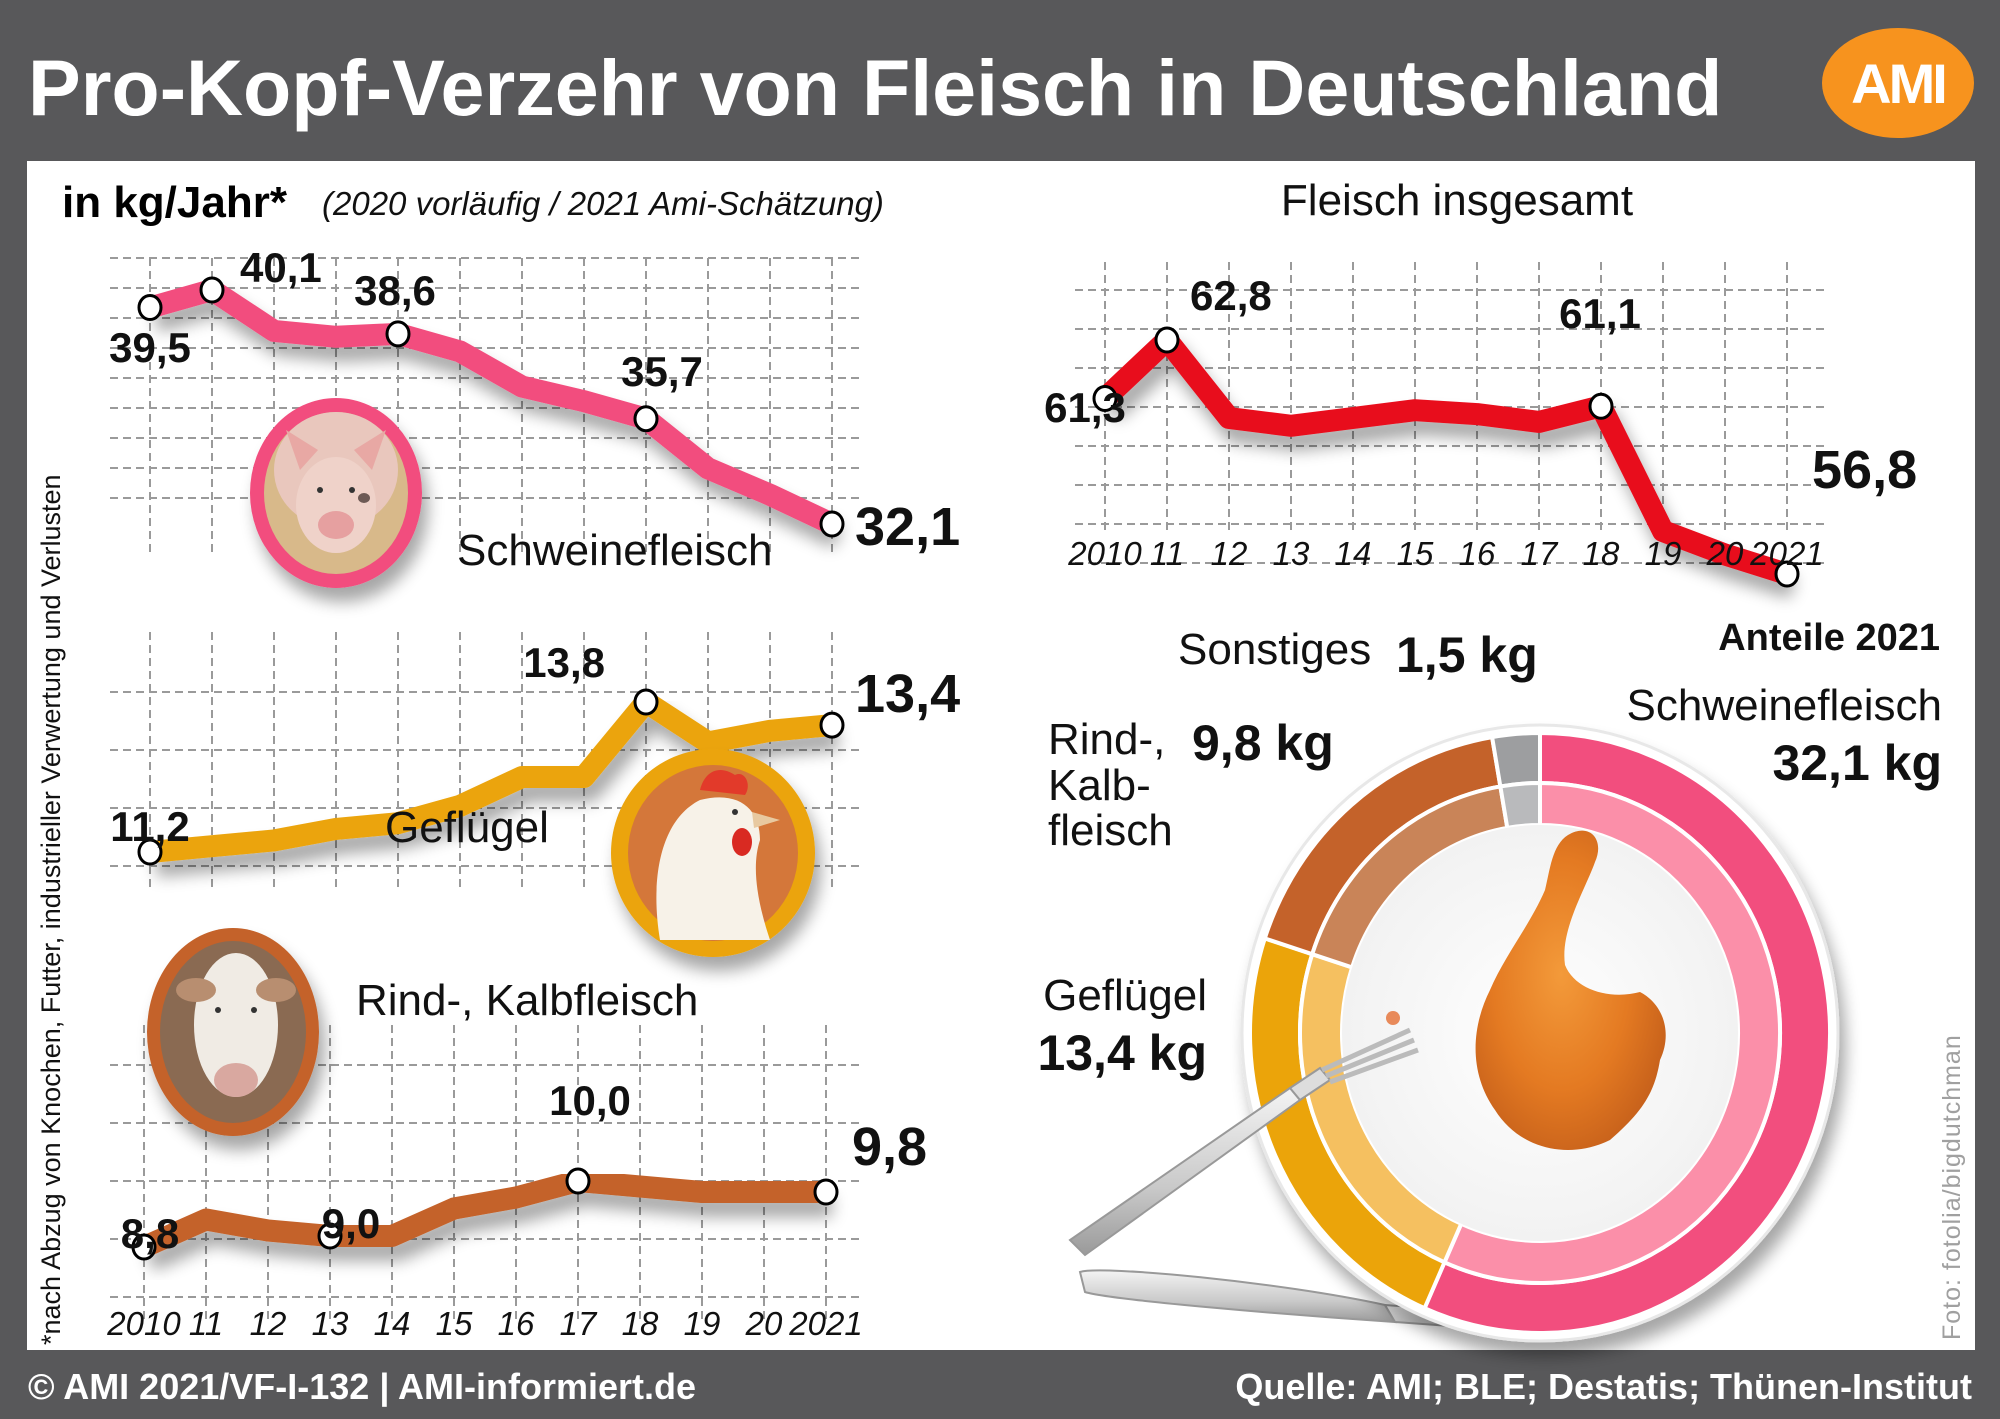 Image resolution: width=2000 pixels, height=1419 pixels. What do you see at coordinates (492, 406) in the screenshot?
I see `pork-series-line` at bounding box center [492, 406].